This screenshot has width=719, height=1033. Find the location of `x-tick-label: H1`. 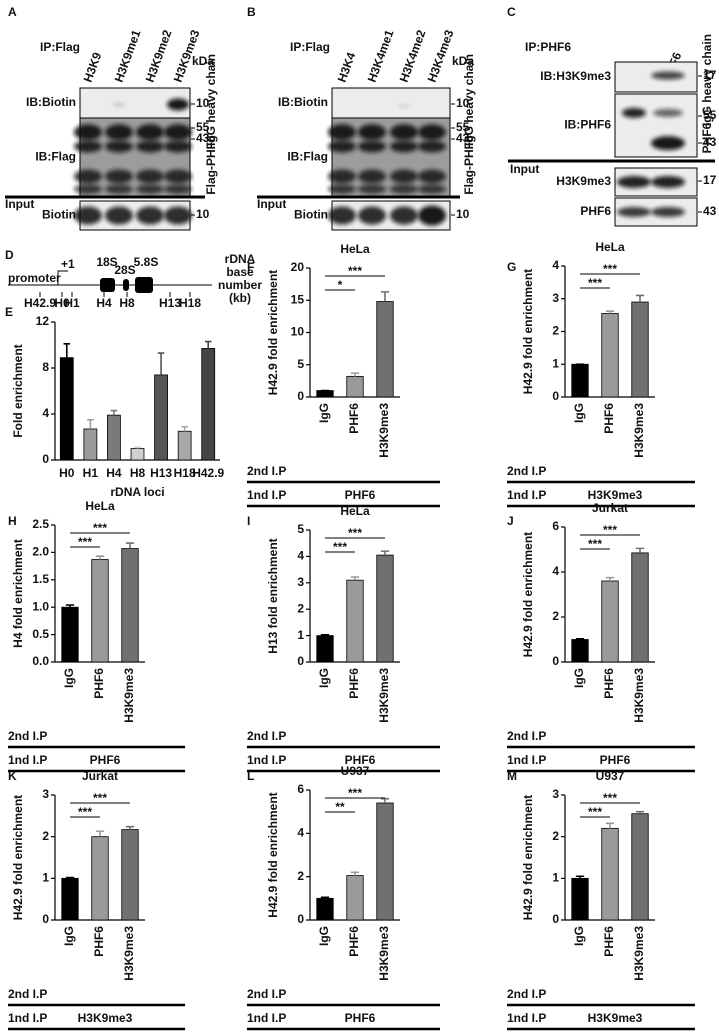

x-tick-label: H1 is located at coordinates (91, 473).